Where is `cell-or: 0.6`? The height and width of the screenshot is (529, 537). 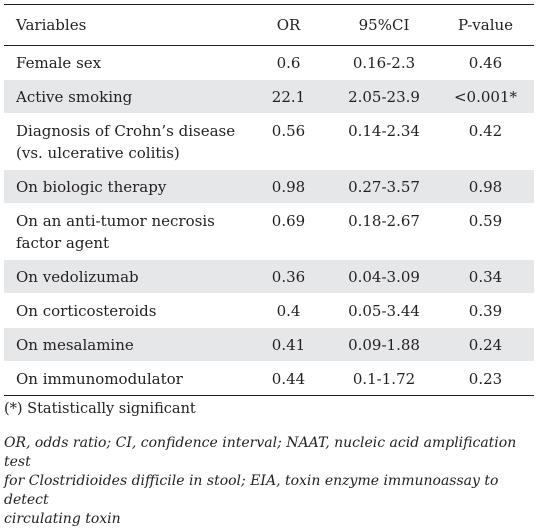
cell-or: 0.6 is located at coordinates (288, 62).